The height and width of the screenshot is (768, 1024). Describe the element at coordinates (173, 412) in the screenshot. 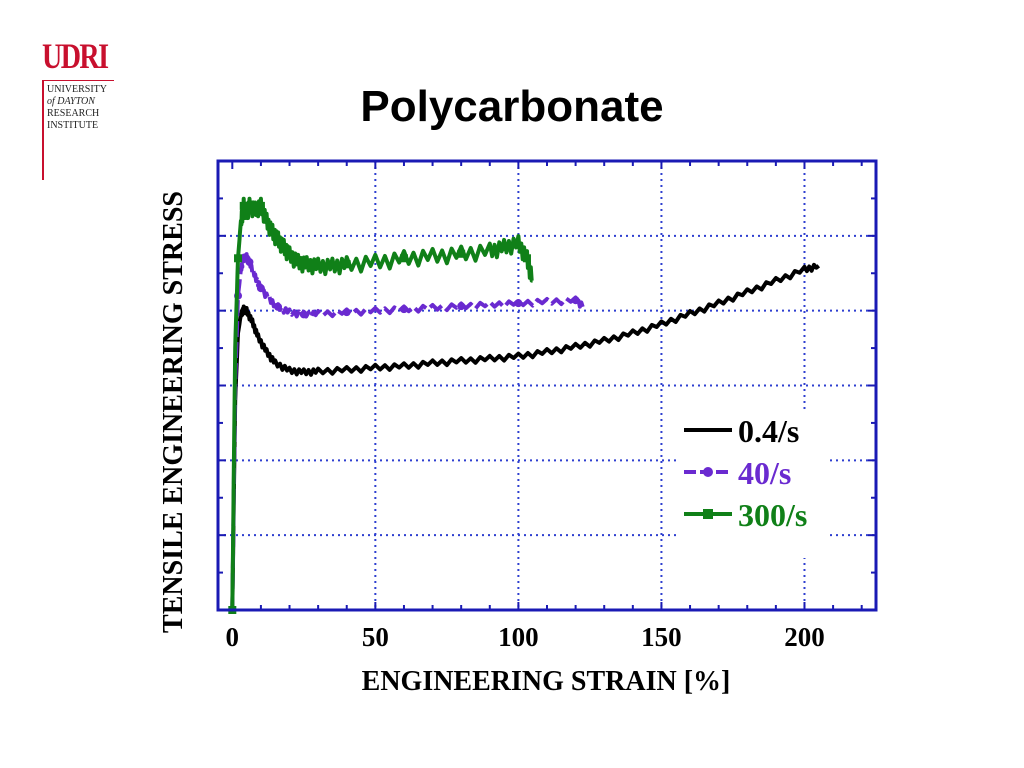

I see `y-axis-title: TENSILE ENGINEERING STRESS` at that location.